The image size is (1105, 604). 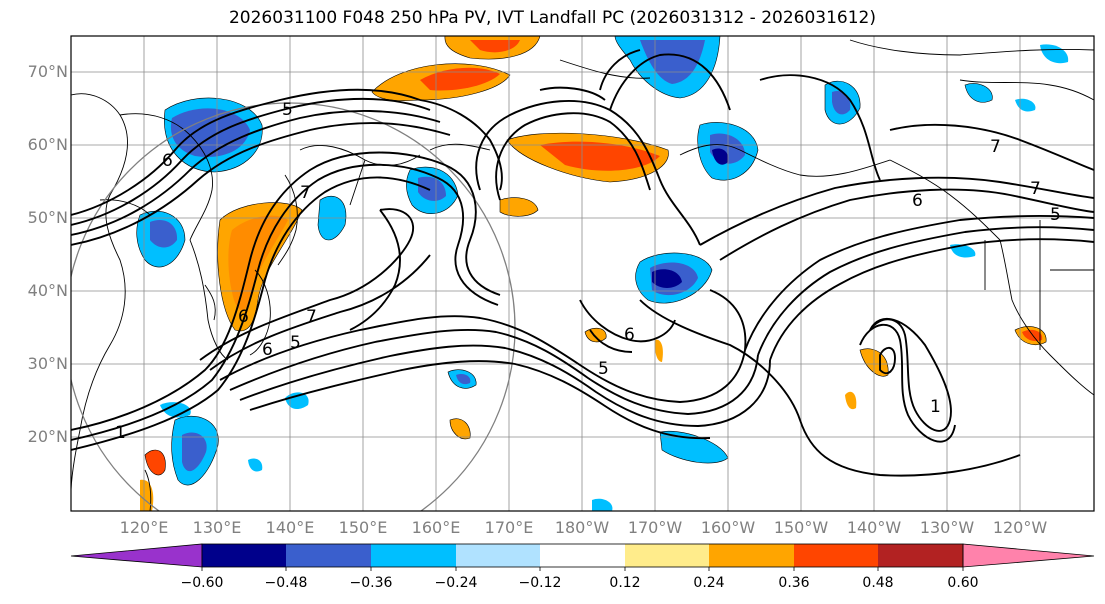 What do you see at coordinates (947, 527) in the screenshot?
I see `lon-label: 130°W` at bounding box center [947, 527].